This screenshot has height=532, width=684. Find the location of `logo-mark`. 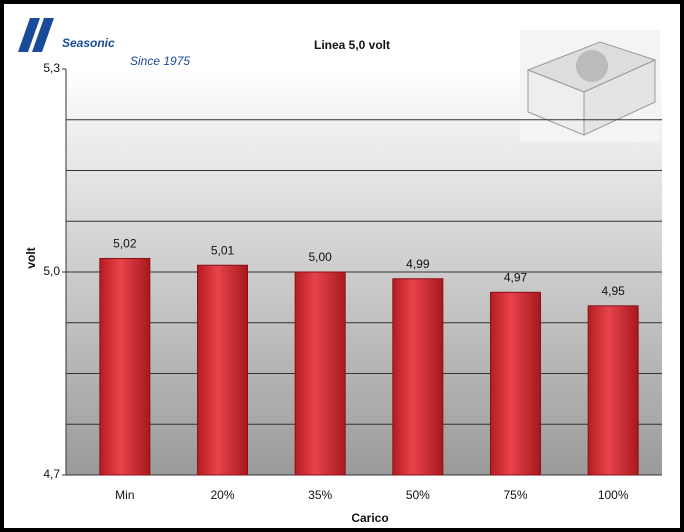

logo-mark is located at coordinates (36, 35).